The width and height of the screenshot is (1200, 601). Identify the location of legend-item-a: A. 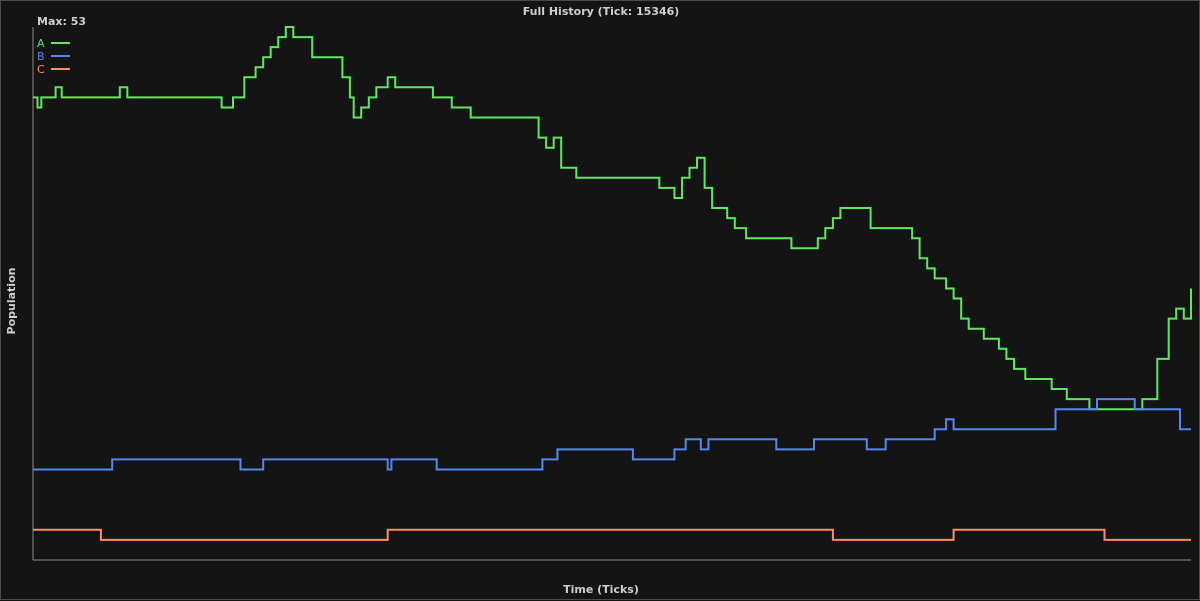
(53, 43).